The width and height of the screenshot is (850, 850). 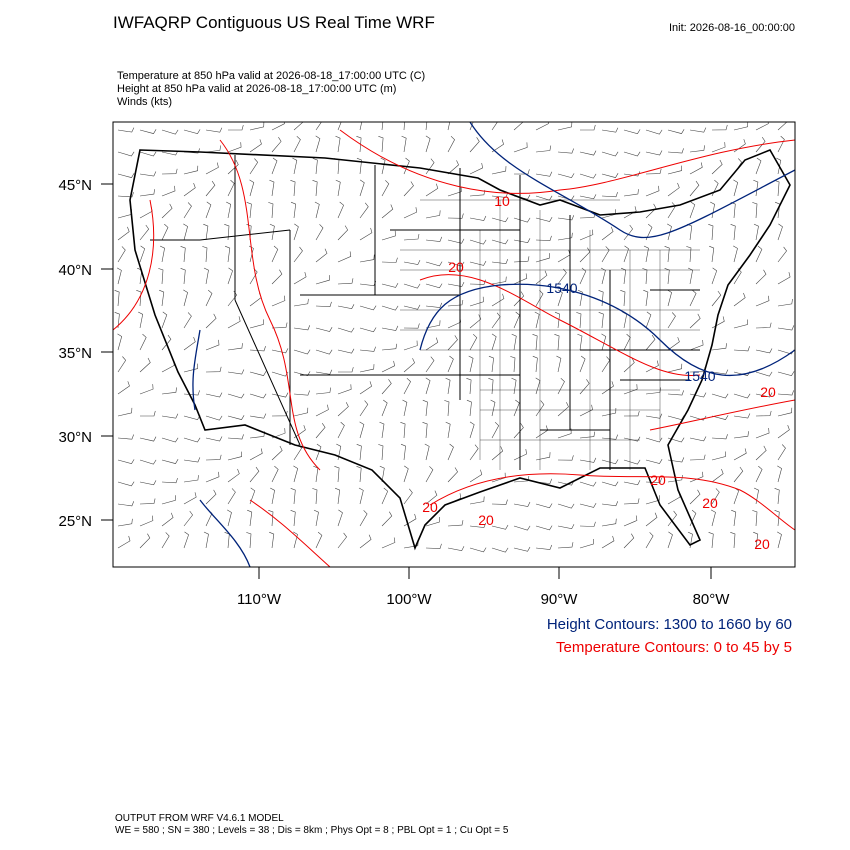 I want to click on init-time: Init: 2026-08-16_00:00:00, so click(x=732, y=28).